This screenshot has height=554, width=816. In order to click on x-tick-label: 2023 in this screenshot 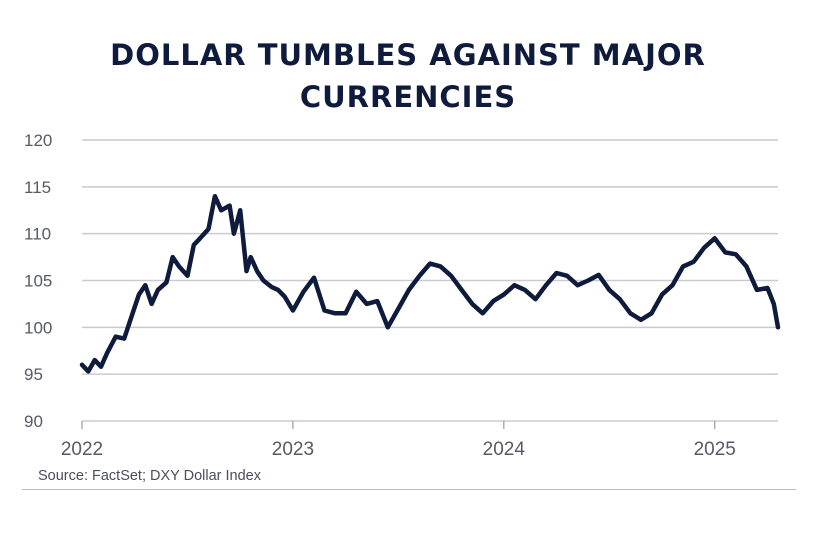, I will do `click(293, 449)`.